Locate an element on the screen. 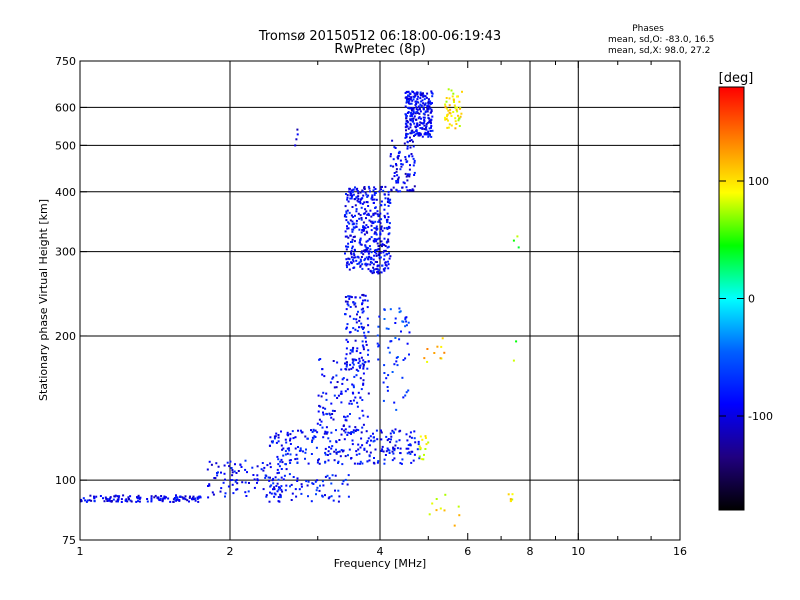  y-tick-label: 400 is located at coordinates (65, 192).